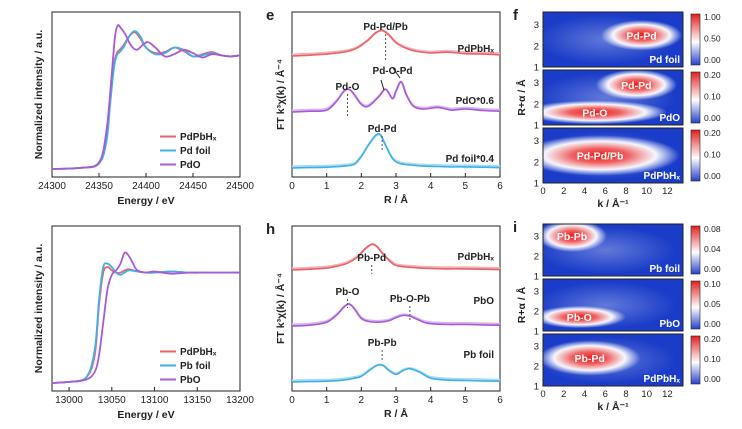 The image size is (742, 429). What do you see at coordinates (669, 118) in the screenshot?
I see `map-sample-label: PdO` at bounding box center [669, 118].